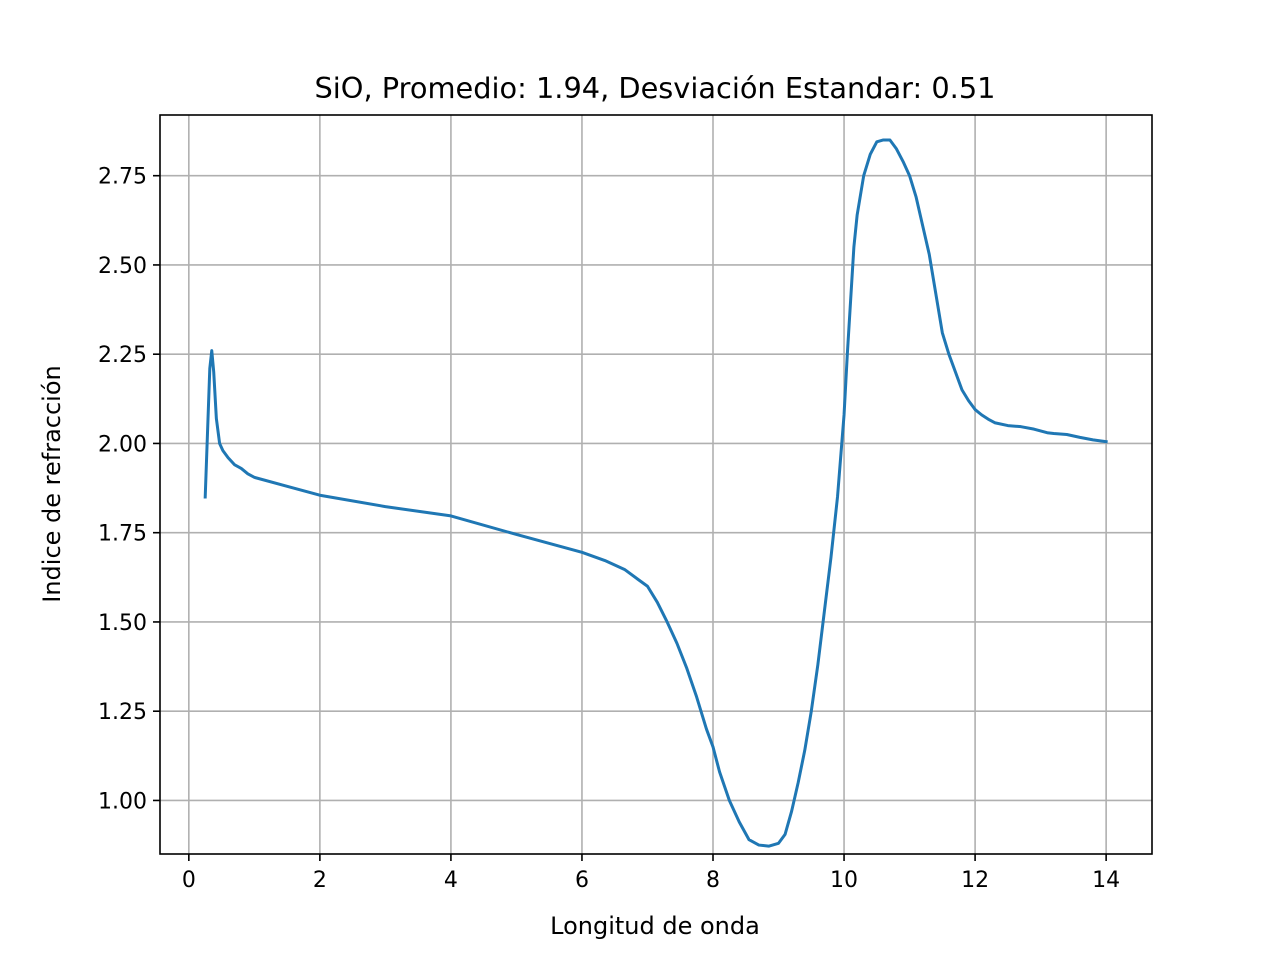 The width and height of the screenshot is (1280, 960). What do you see at coordinates (122, 355) in the screenshot?
I see `y-tick-label: 2.25` at bounding box center [122, 355].